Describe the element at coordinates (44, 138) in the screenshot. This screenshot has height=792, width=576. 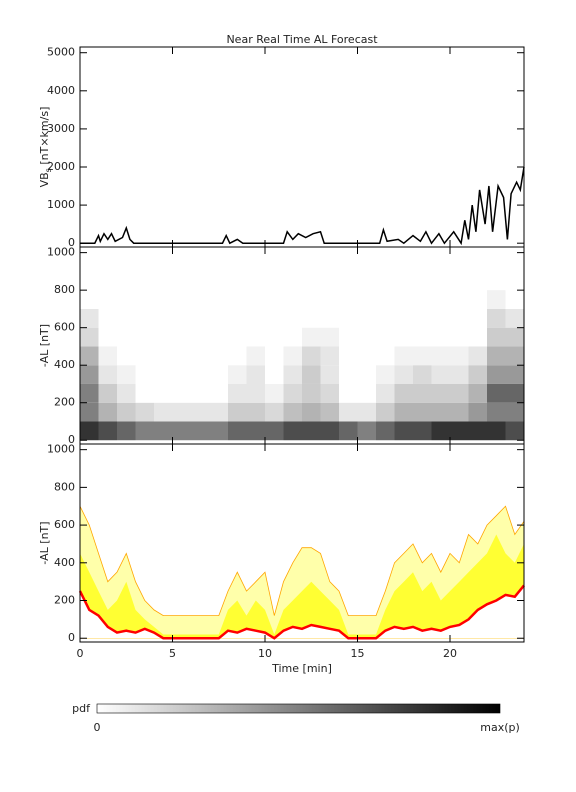
I see `y-label-unit: [nT×km/s]` at that location.